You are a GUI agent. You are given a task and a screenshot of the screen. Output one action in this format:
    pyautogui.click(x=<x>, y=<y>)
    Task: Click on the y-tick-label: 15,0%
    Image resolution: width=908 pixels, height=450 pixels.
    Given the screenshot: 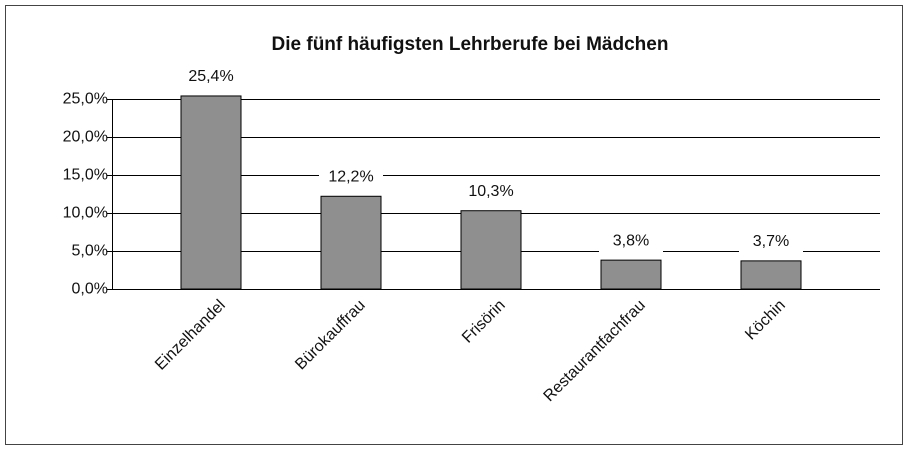 What is the action you would take?
    pyautogui.click(x=85, y=175)
    